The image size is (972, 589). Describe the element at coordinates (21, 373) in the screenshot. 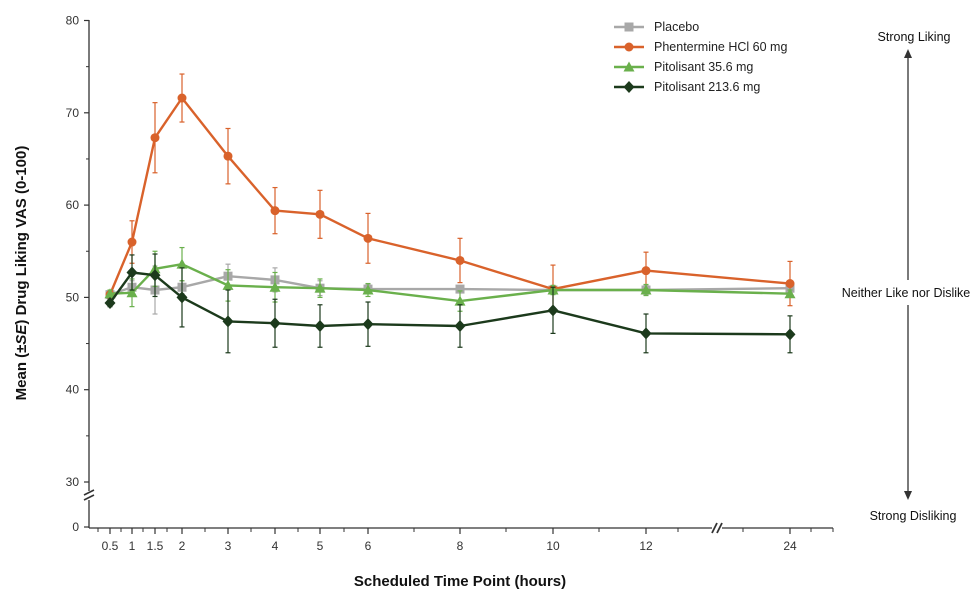

I see `y-title-part: Mean (±` at that location.